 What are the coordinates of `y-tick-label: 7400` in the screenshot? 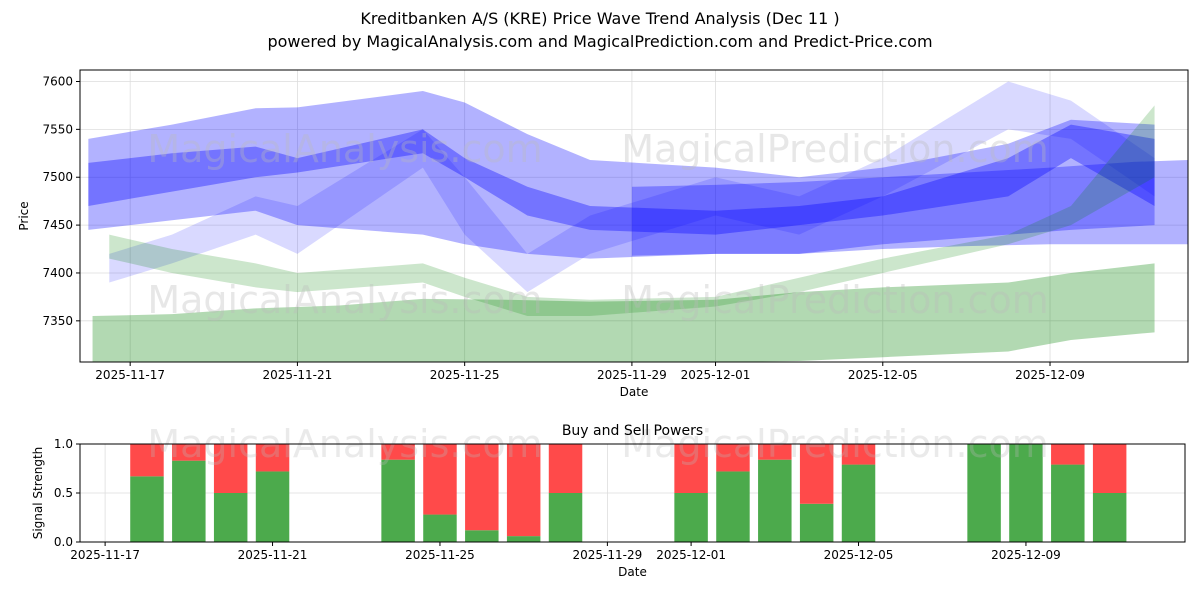 It's located at (57, 273).